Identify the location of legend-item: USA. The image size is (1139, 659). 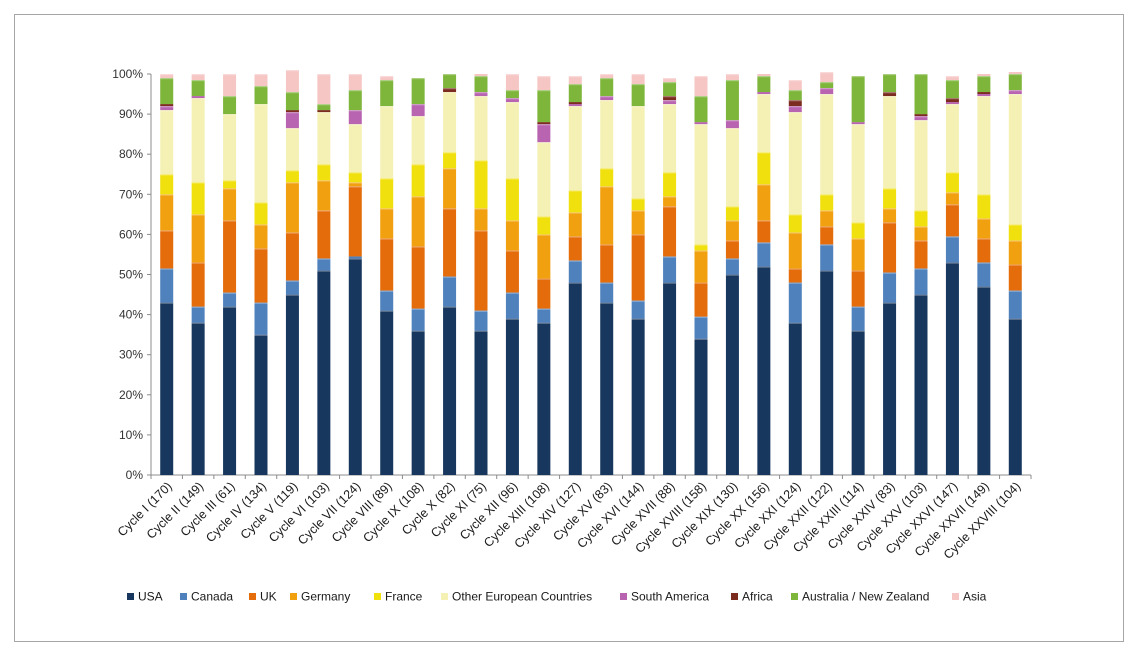
(145, 597).